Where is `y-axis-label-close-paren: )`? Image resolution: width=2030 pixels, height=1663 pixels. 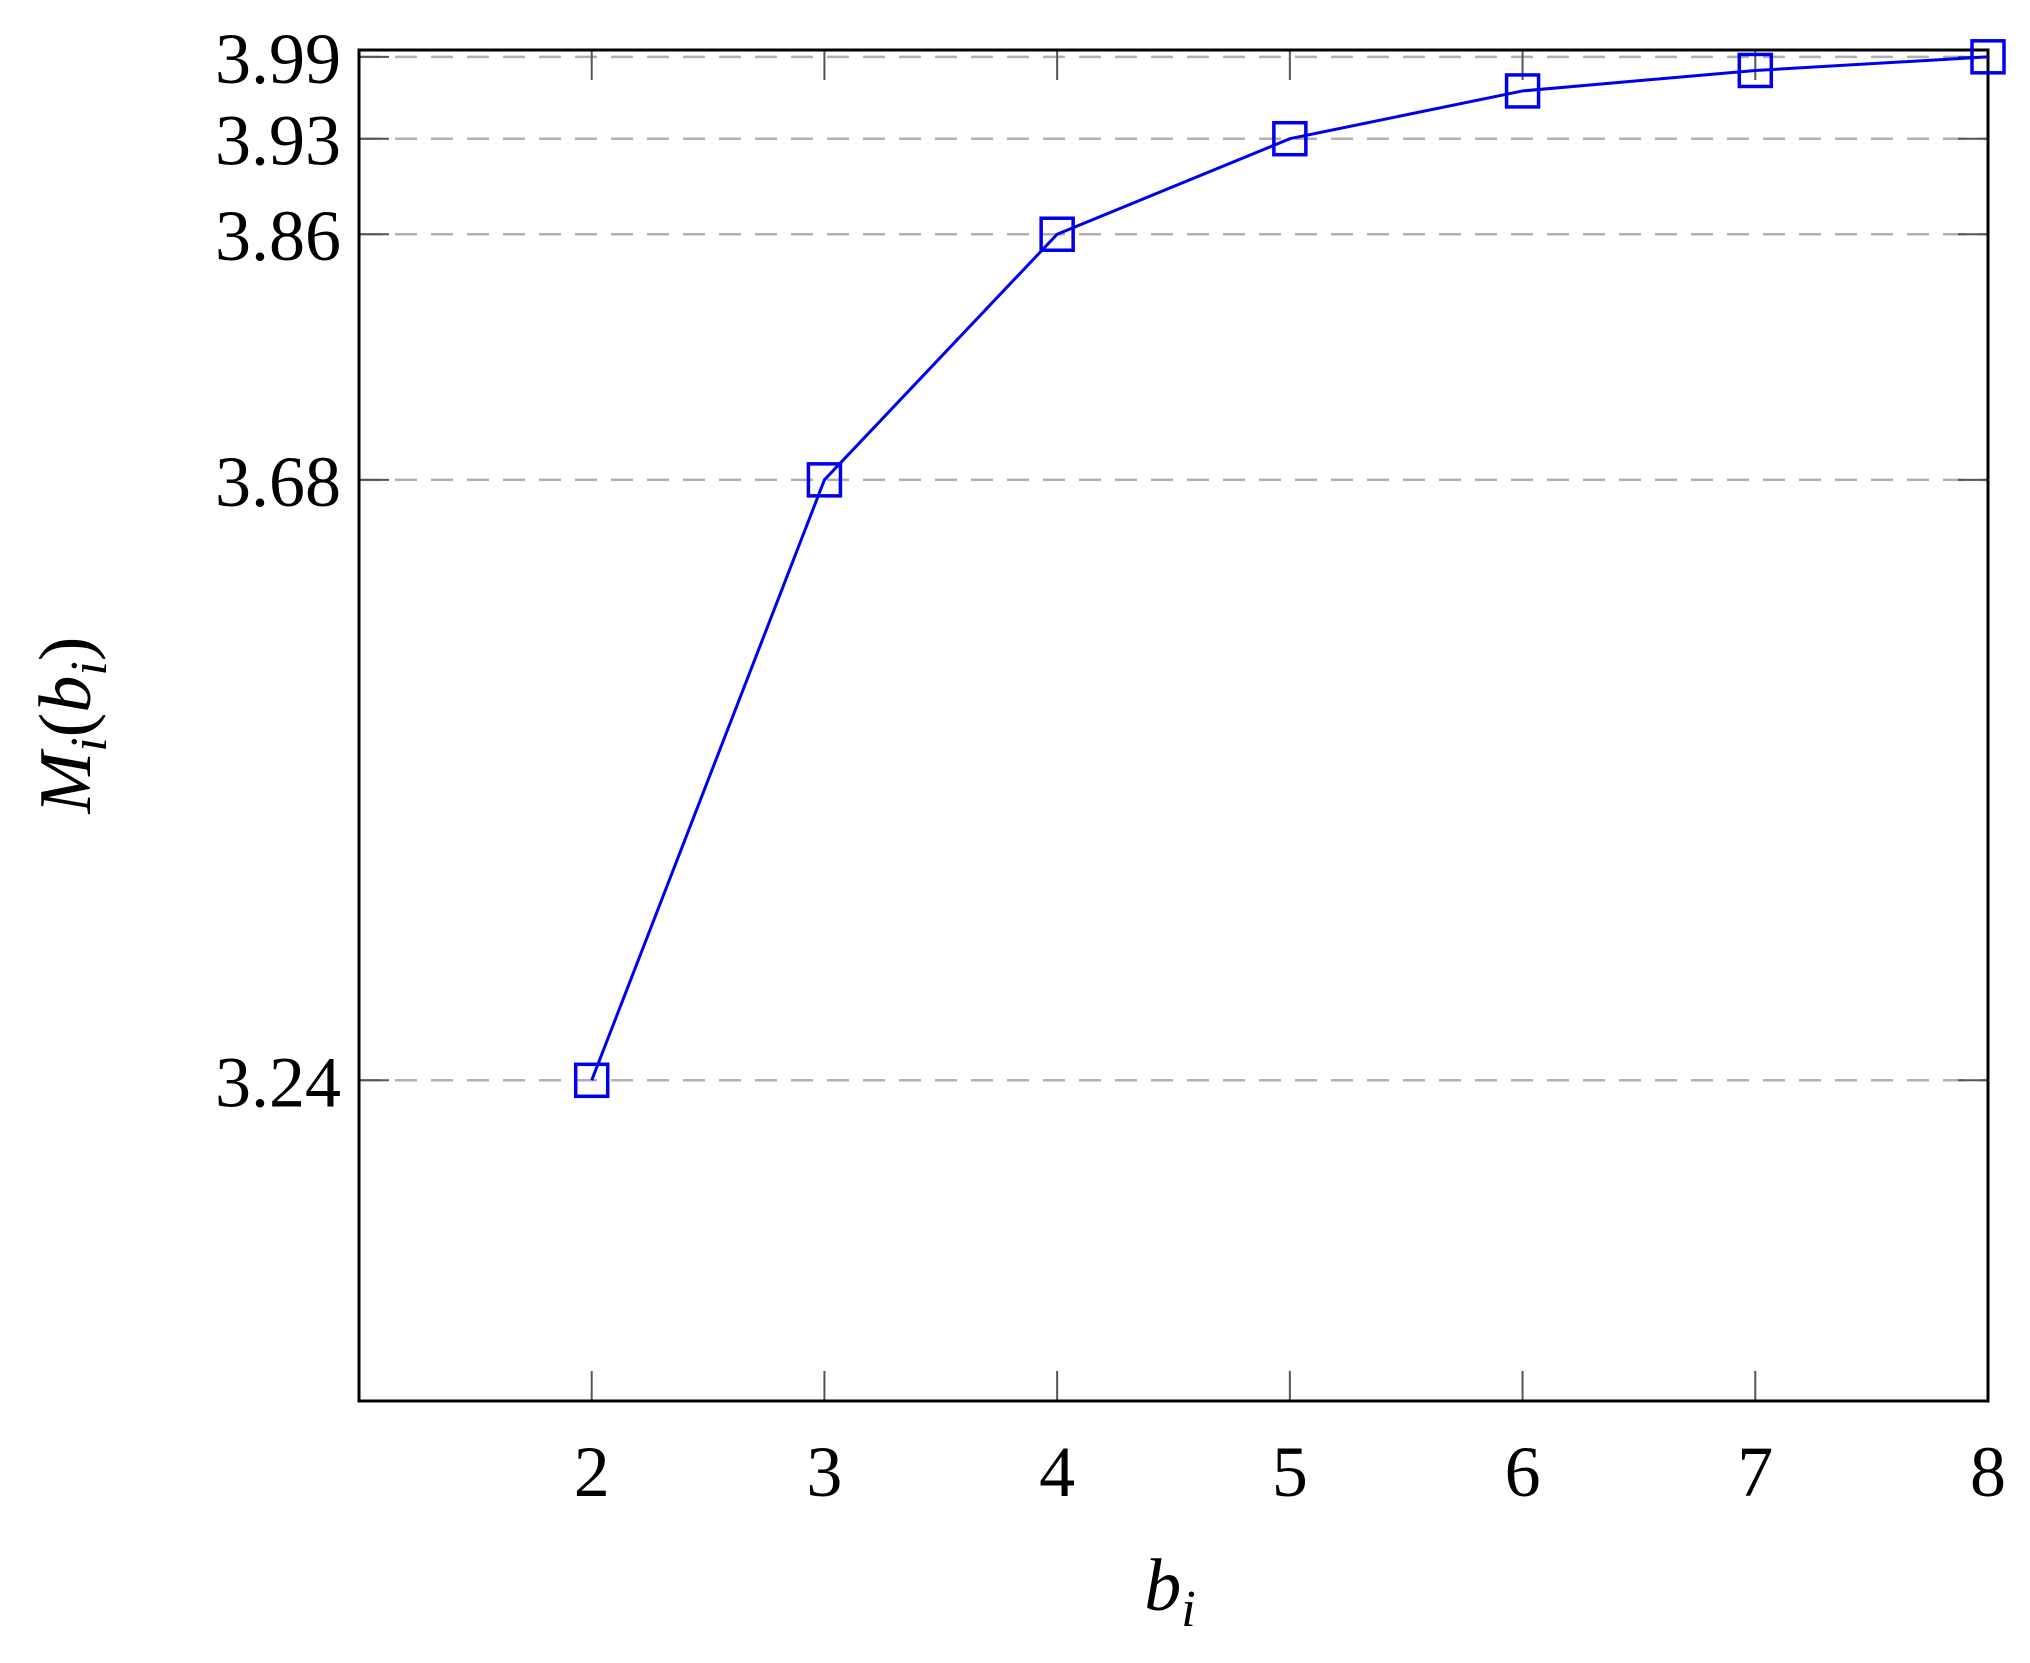 y-axis-label-close-paren: ) is located at coordinates (66, 649).